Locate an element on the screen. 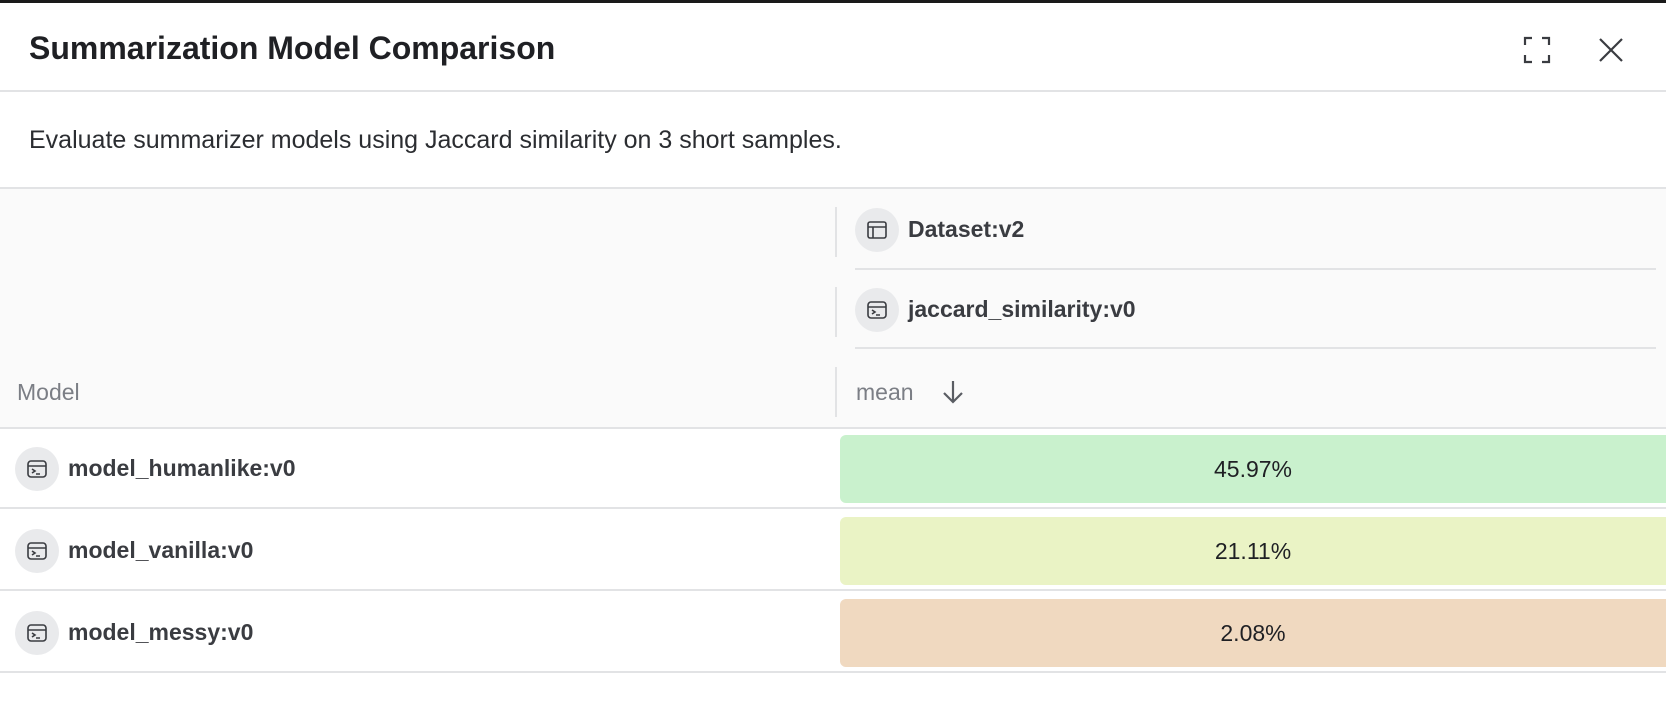 The height and width of the screenshot is (712, 1666). table-row: model_vanilla:v0 21.11% is located at coordinates (833, 551).